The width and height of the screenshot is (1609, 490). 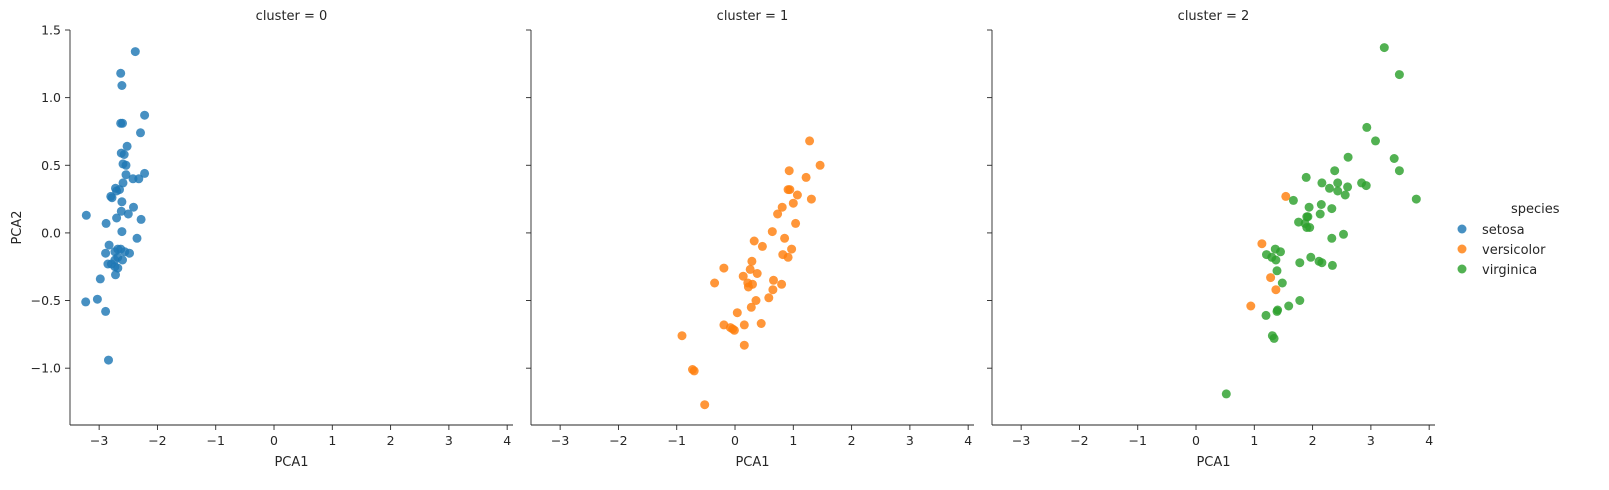 What do you see at coordinates (1462, 229) in the screenshot?
I see `legend-marker` at bounding box center [1462, 229].